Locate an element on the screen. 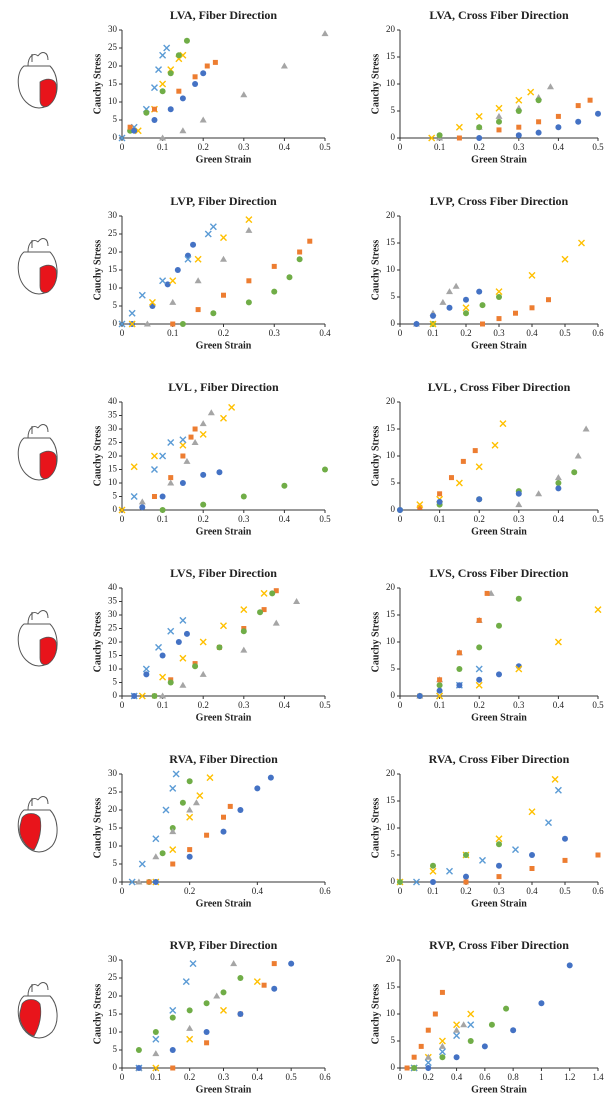 The width and height of the screenshot is (606, 1118). x-tick-label: 0.6 is located at coordinates (485, 1077).